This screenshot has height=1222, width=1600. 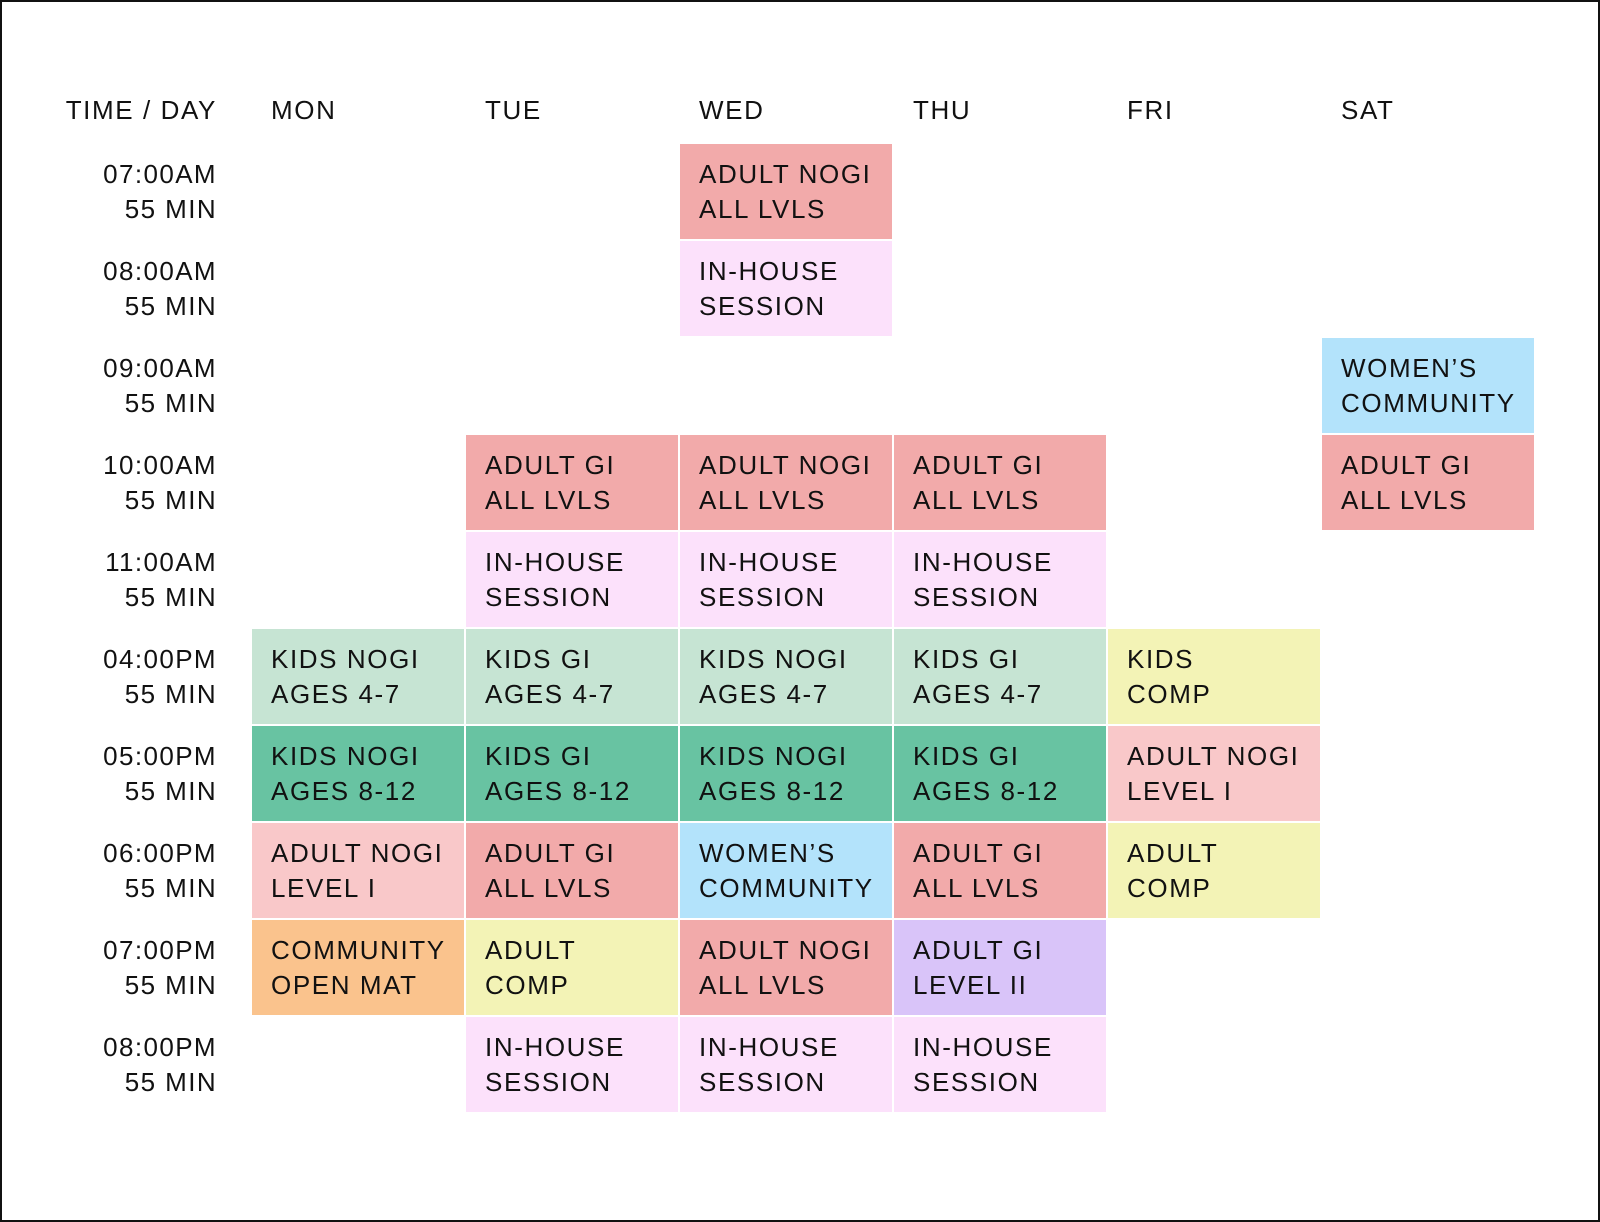 What do you see at coordinates (160, 464) in the screenshot?
I see `time-label: 10:00AM` at bounding box center [160, 464].